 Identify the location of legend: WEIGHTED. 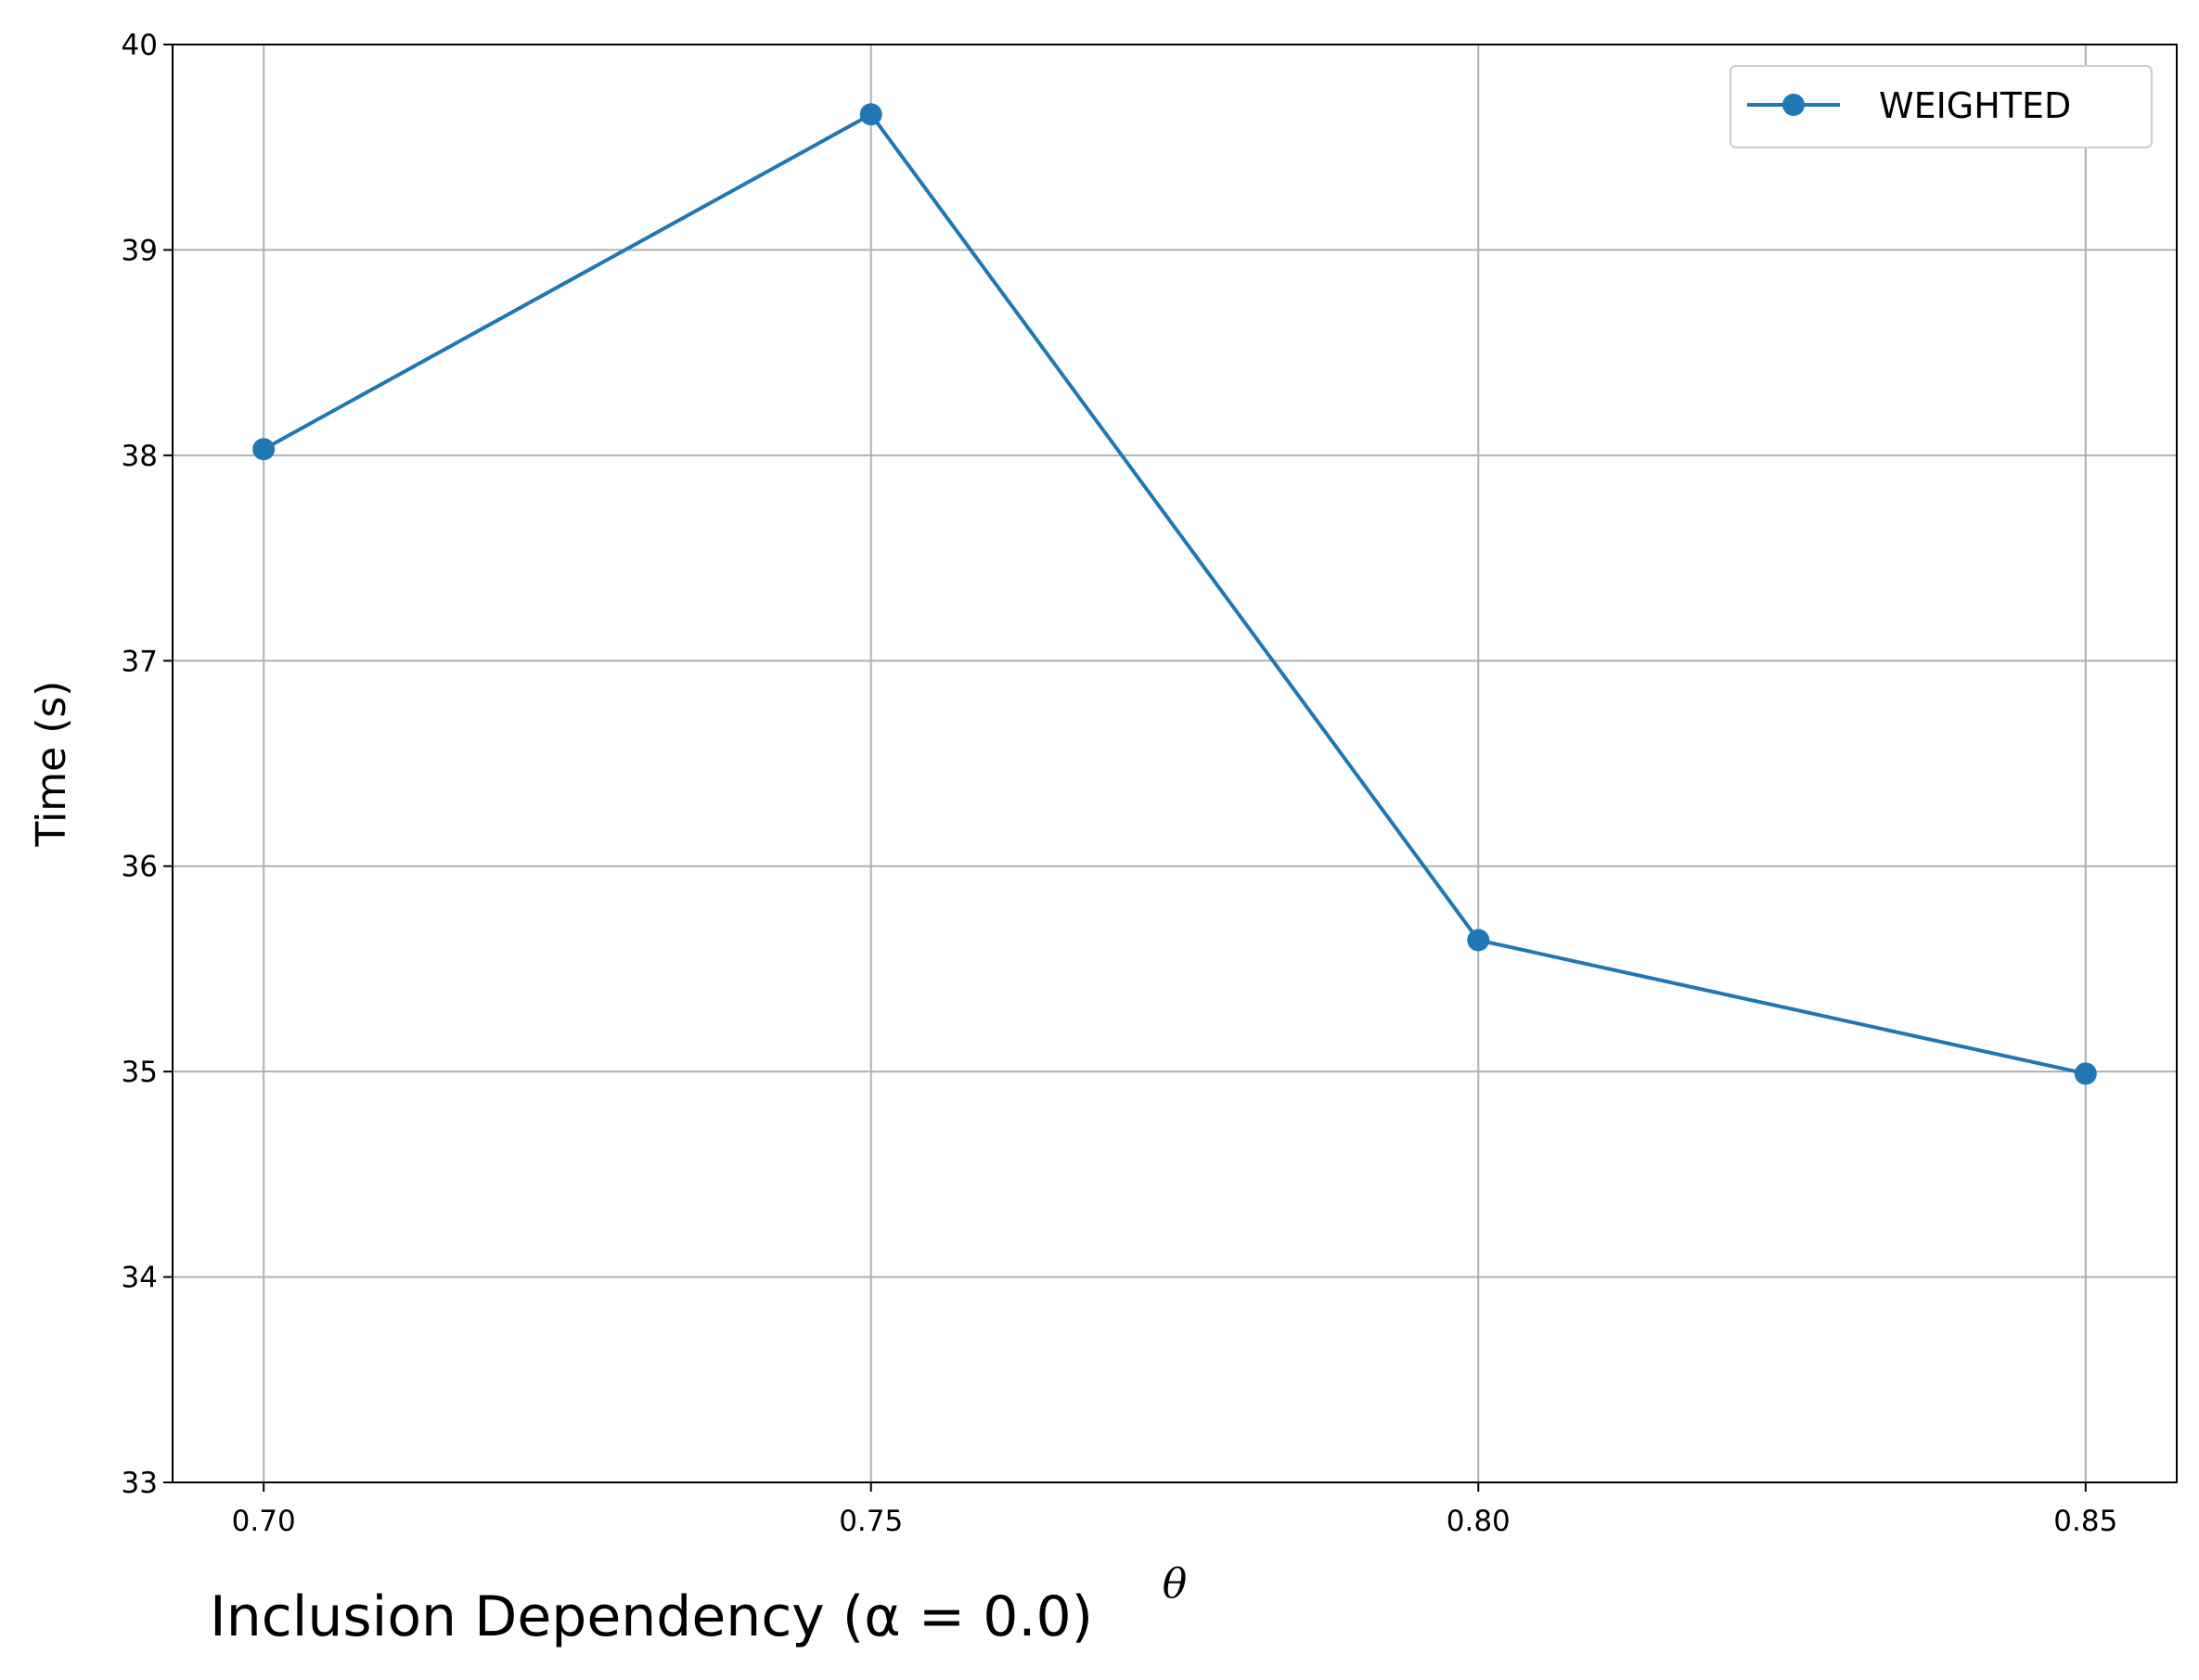
(1941, 106).